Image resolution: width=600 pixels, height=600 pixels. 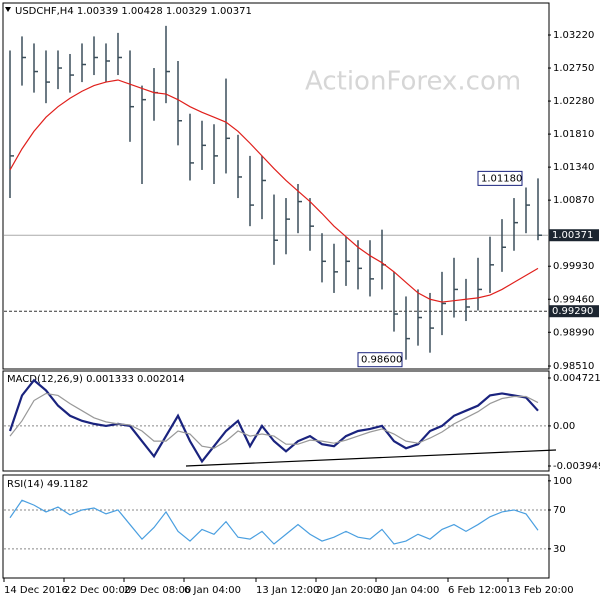 I want to click on y-tick-label: 1.02750, so click(x=573, y=68).